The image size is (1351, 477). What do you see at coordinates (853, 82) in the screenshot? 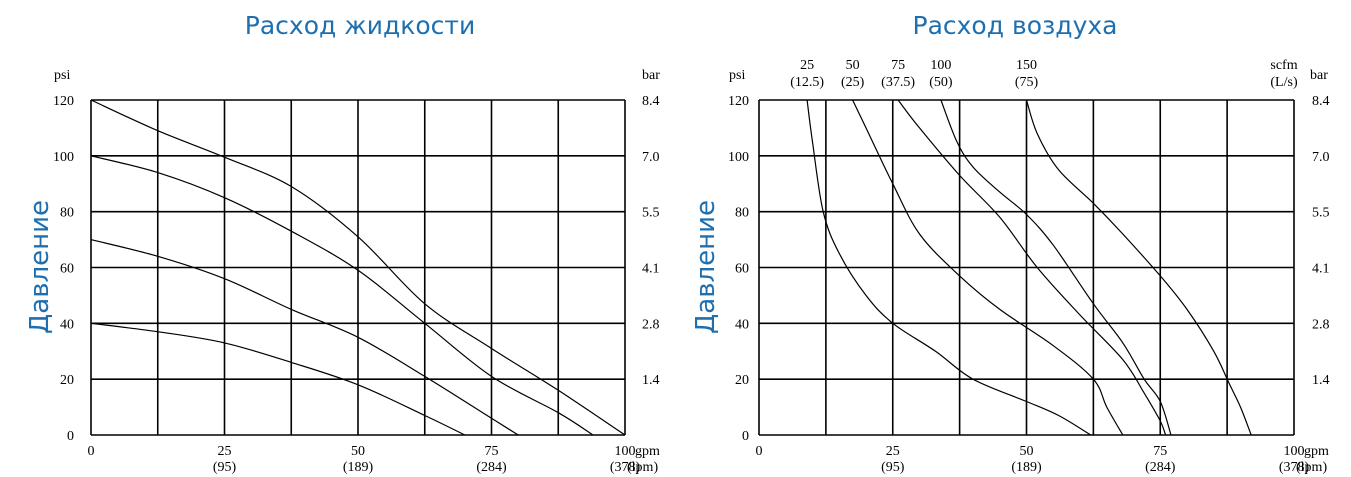
I see `top-curve-sublabel: (25)` at bounding box center [853, 82].